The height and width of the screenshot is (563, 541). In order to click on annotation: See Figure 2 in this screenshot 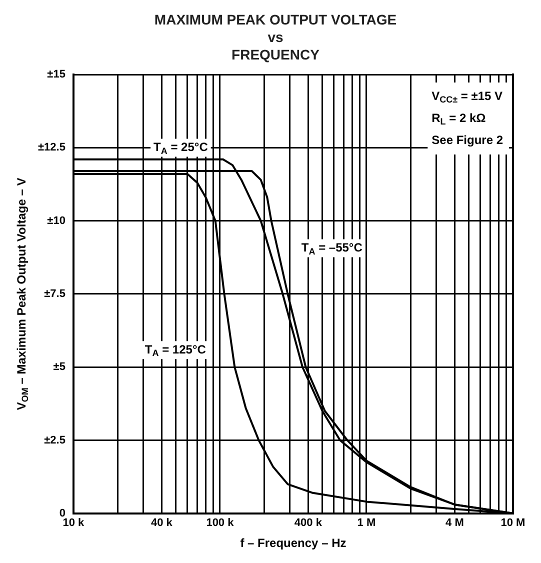, I will do `click(468, 139)`.